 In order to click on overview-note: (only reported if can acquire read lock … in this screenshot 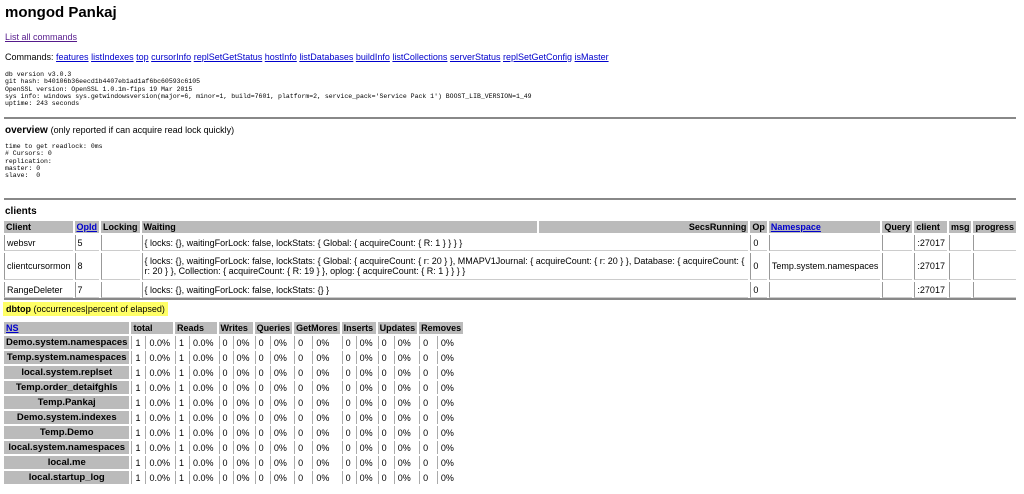, I will do `click(142, 130)`.